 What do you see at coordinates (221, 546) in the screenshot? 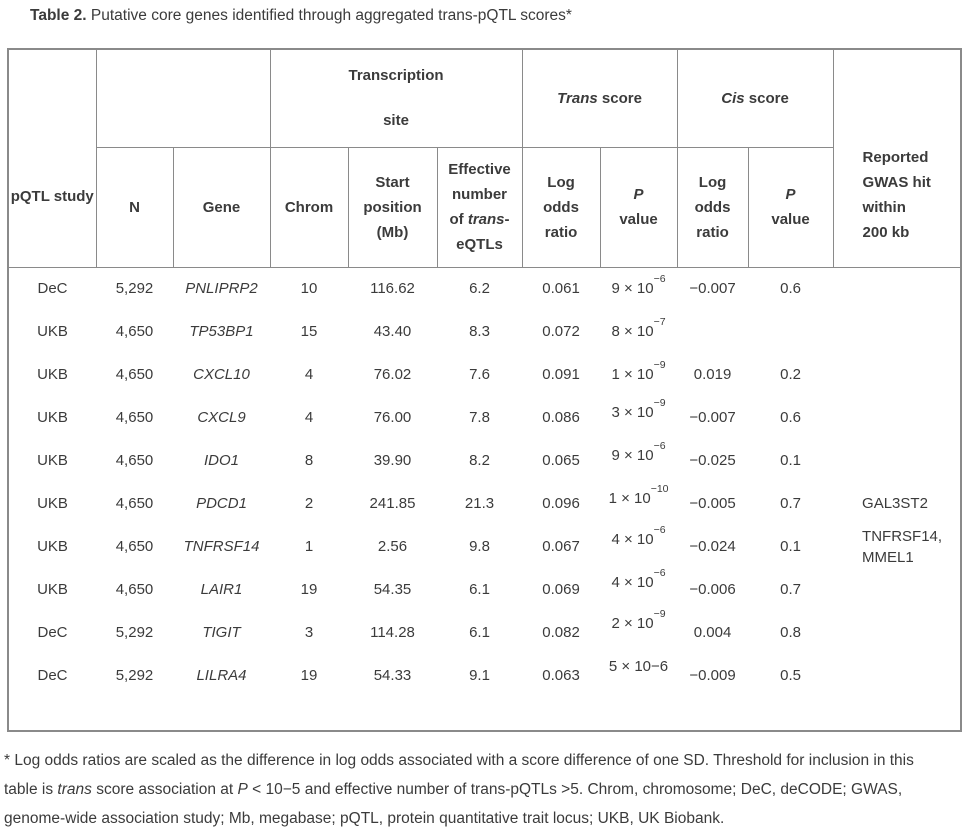
I see `cell-gene: TNFRSF14` at bounding box center [221, 546].